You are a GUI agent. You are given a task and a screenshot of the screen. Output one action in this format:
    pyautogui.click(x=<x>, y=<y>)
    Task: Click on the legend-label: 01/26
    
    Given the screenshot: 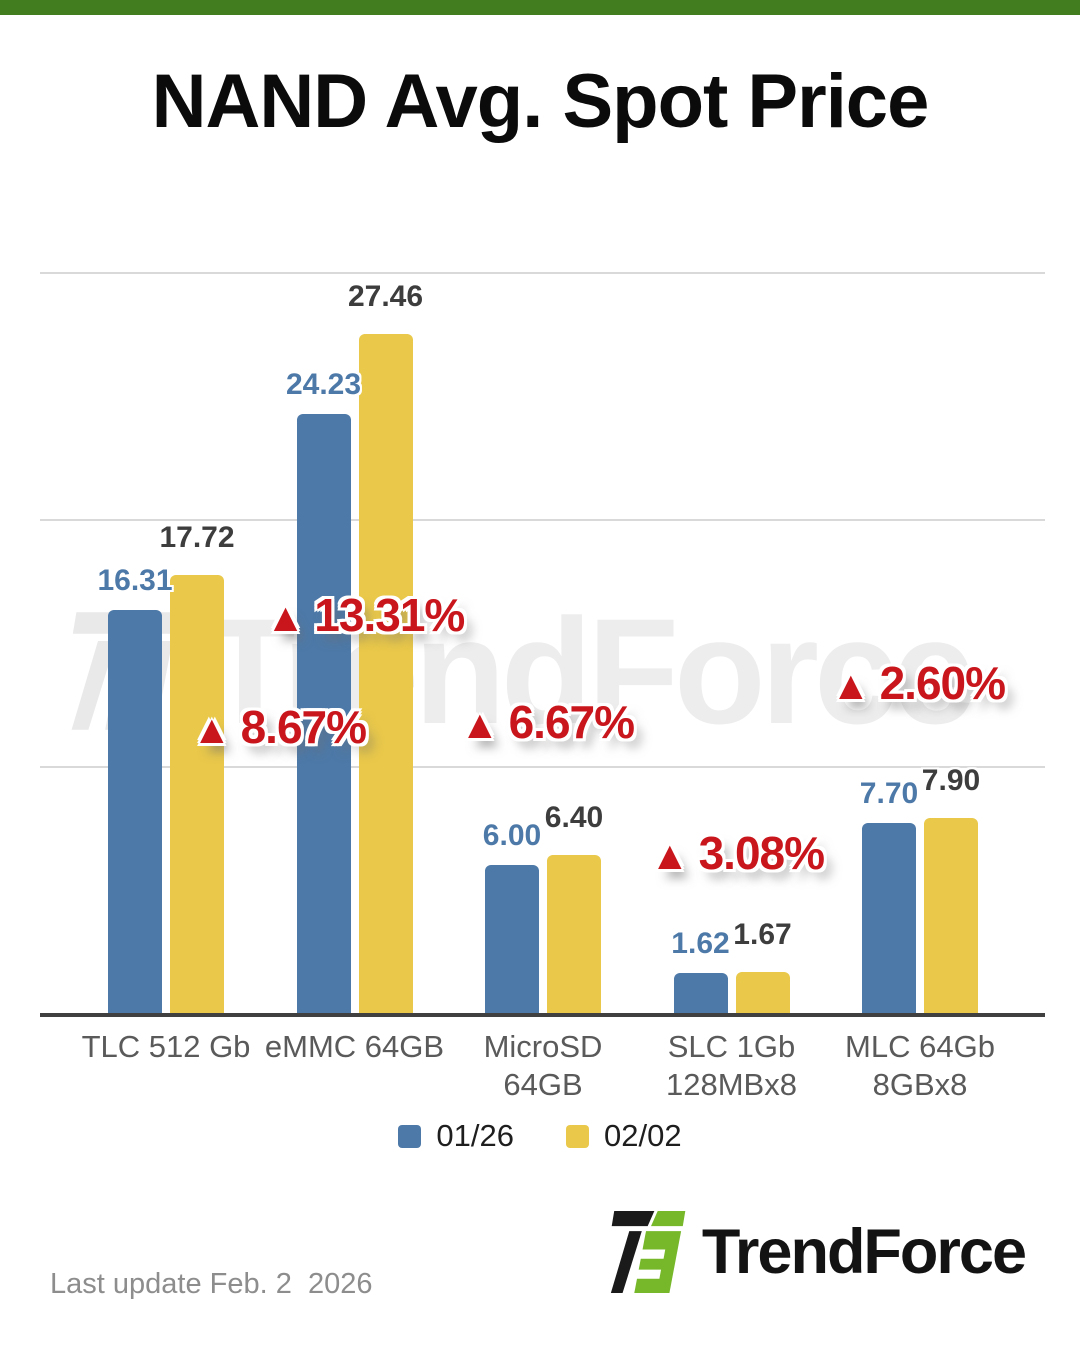 What is the action you would take?
    pyautogui.click(x=475, y=1135)
    